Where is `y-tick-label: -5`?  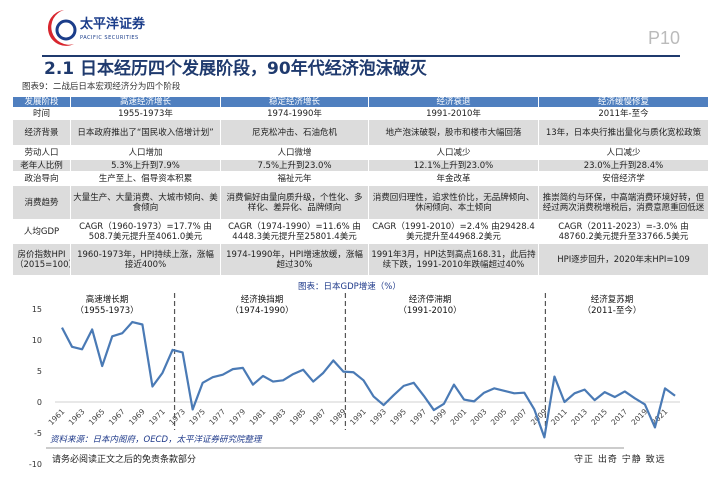
y-tick-label: -5 is located at coordinates (38, 433).